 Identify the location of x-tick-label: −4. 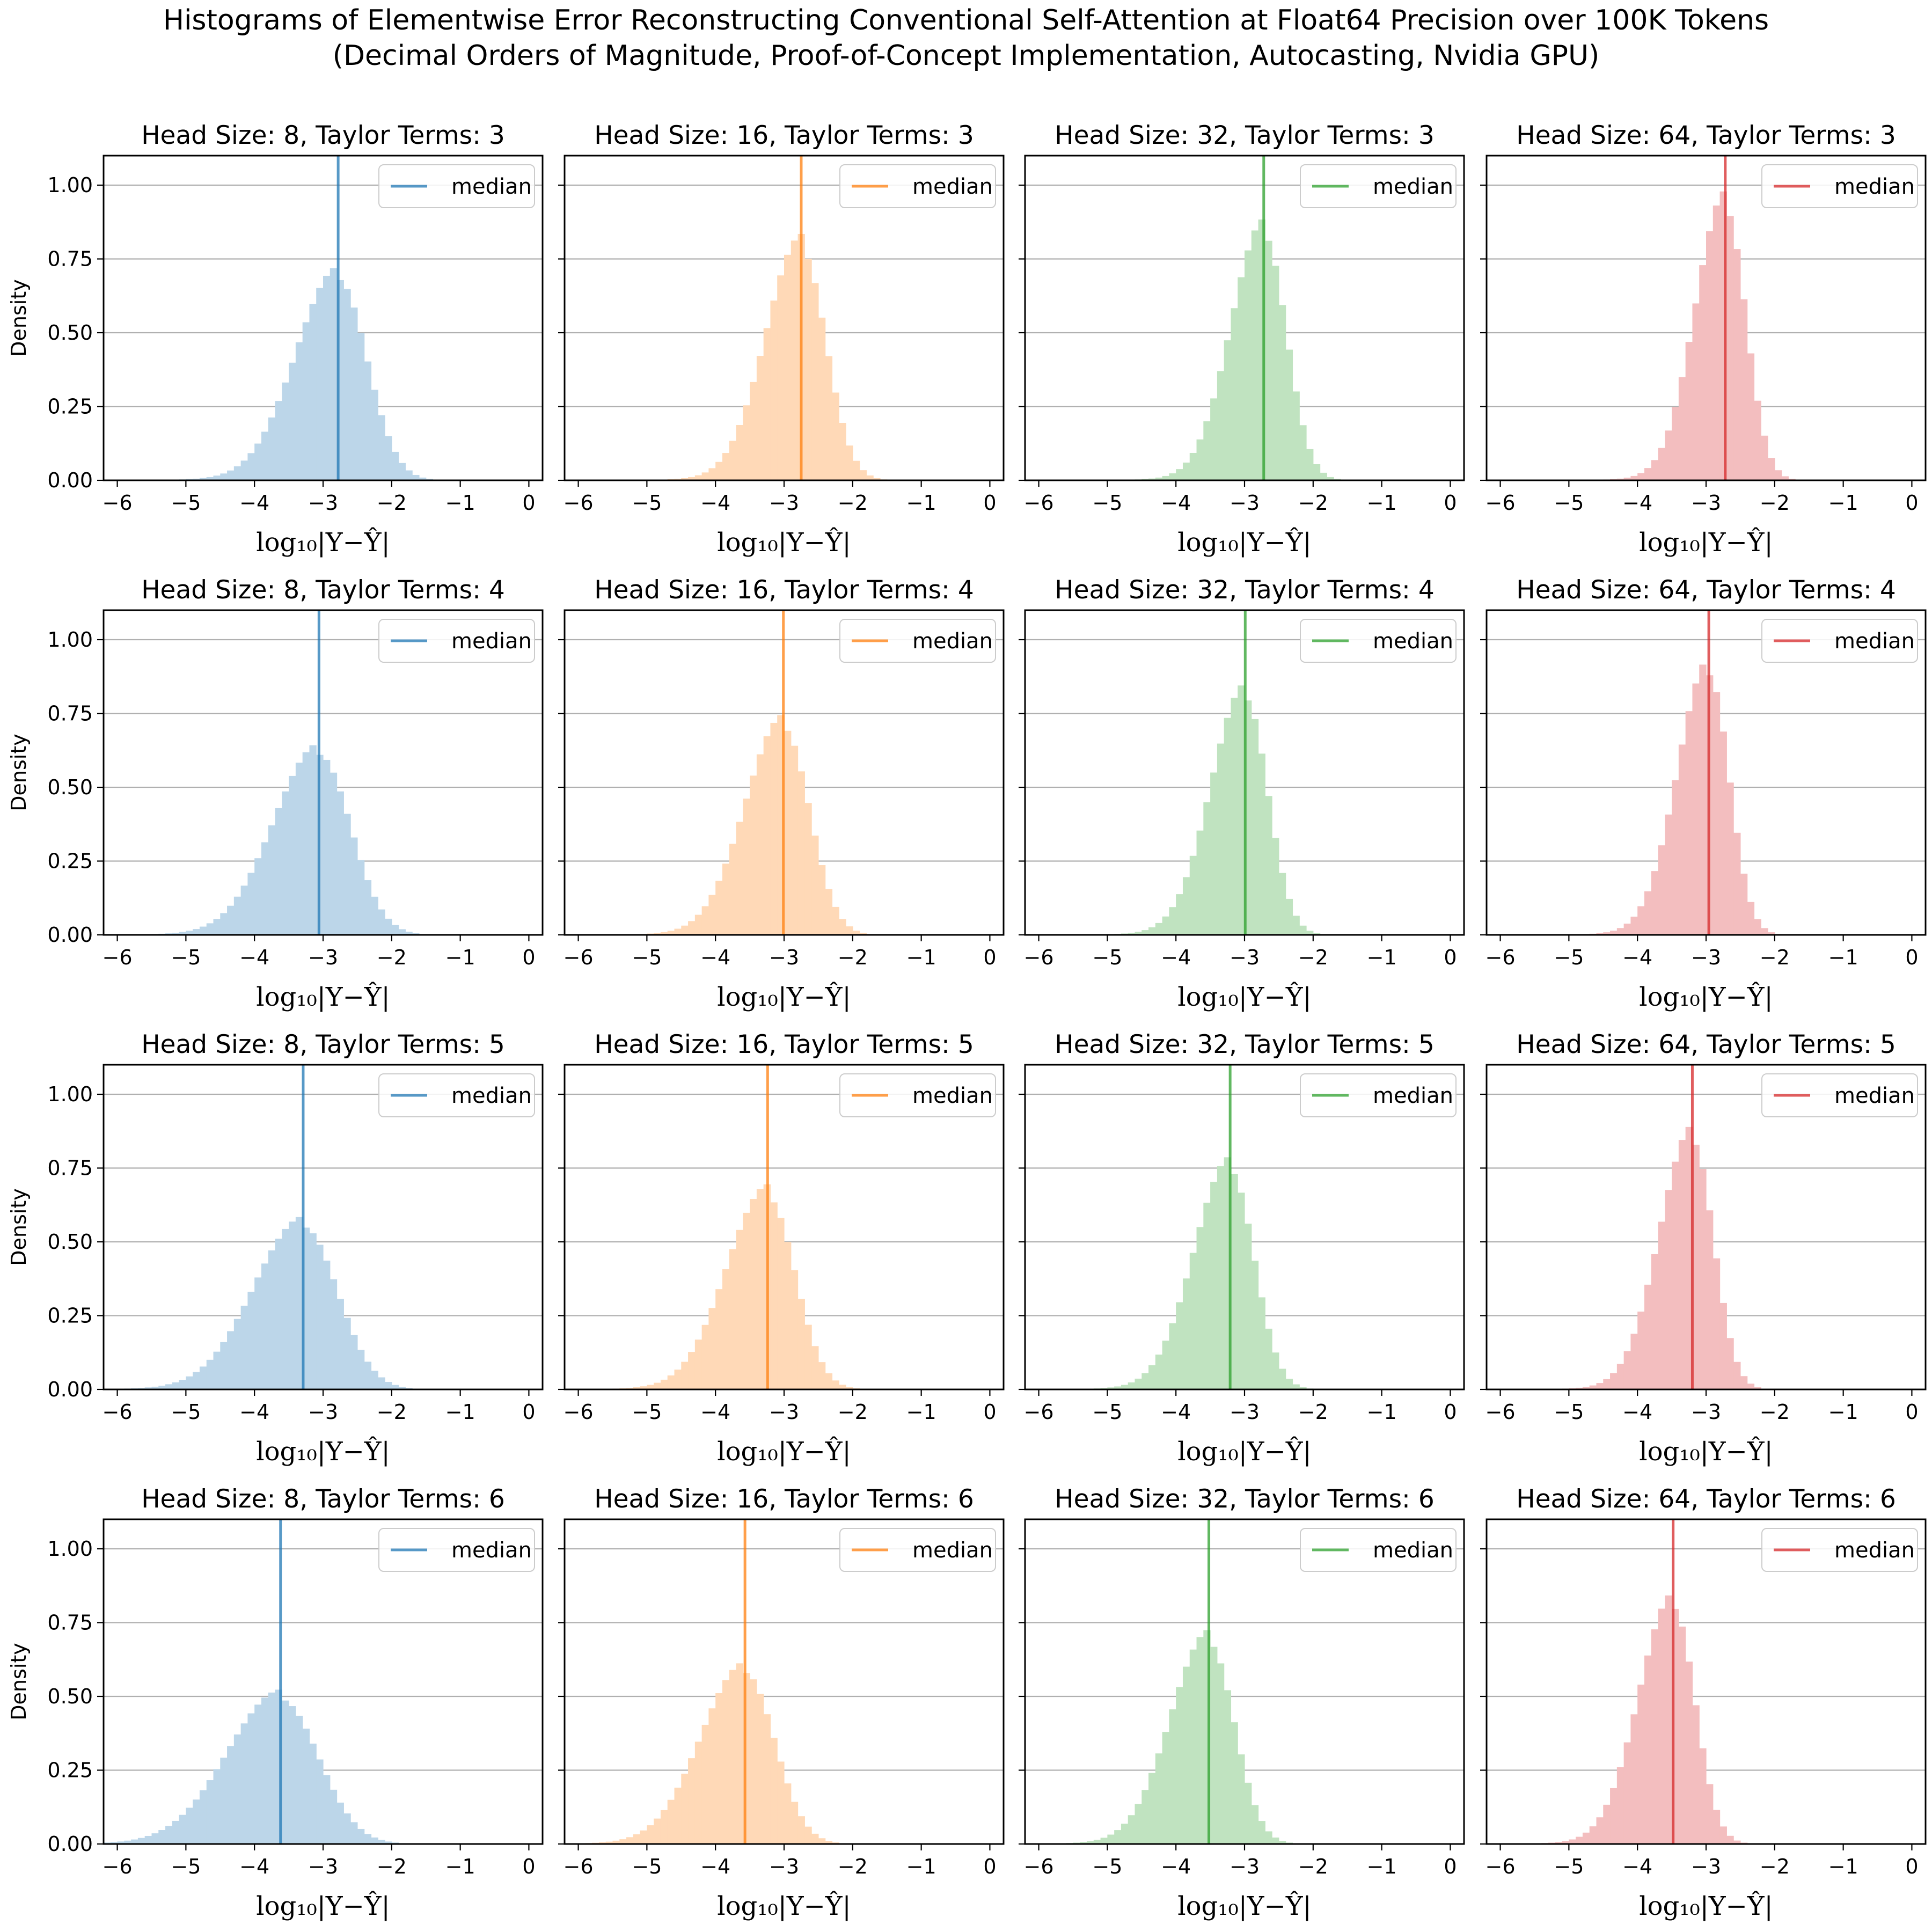
(254, 1412).